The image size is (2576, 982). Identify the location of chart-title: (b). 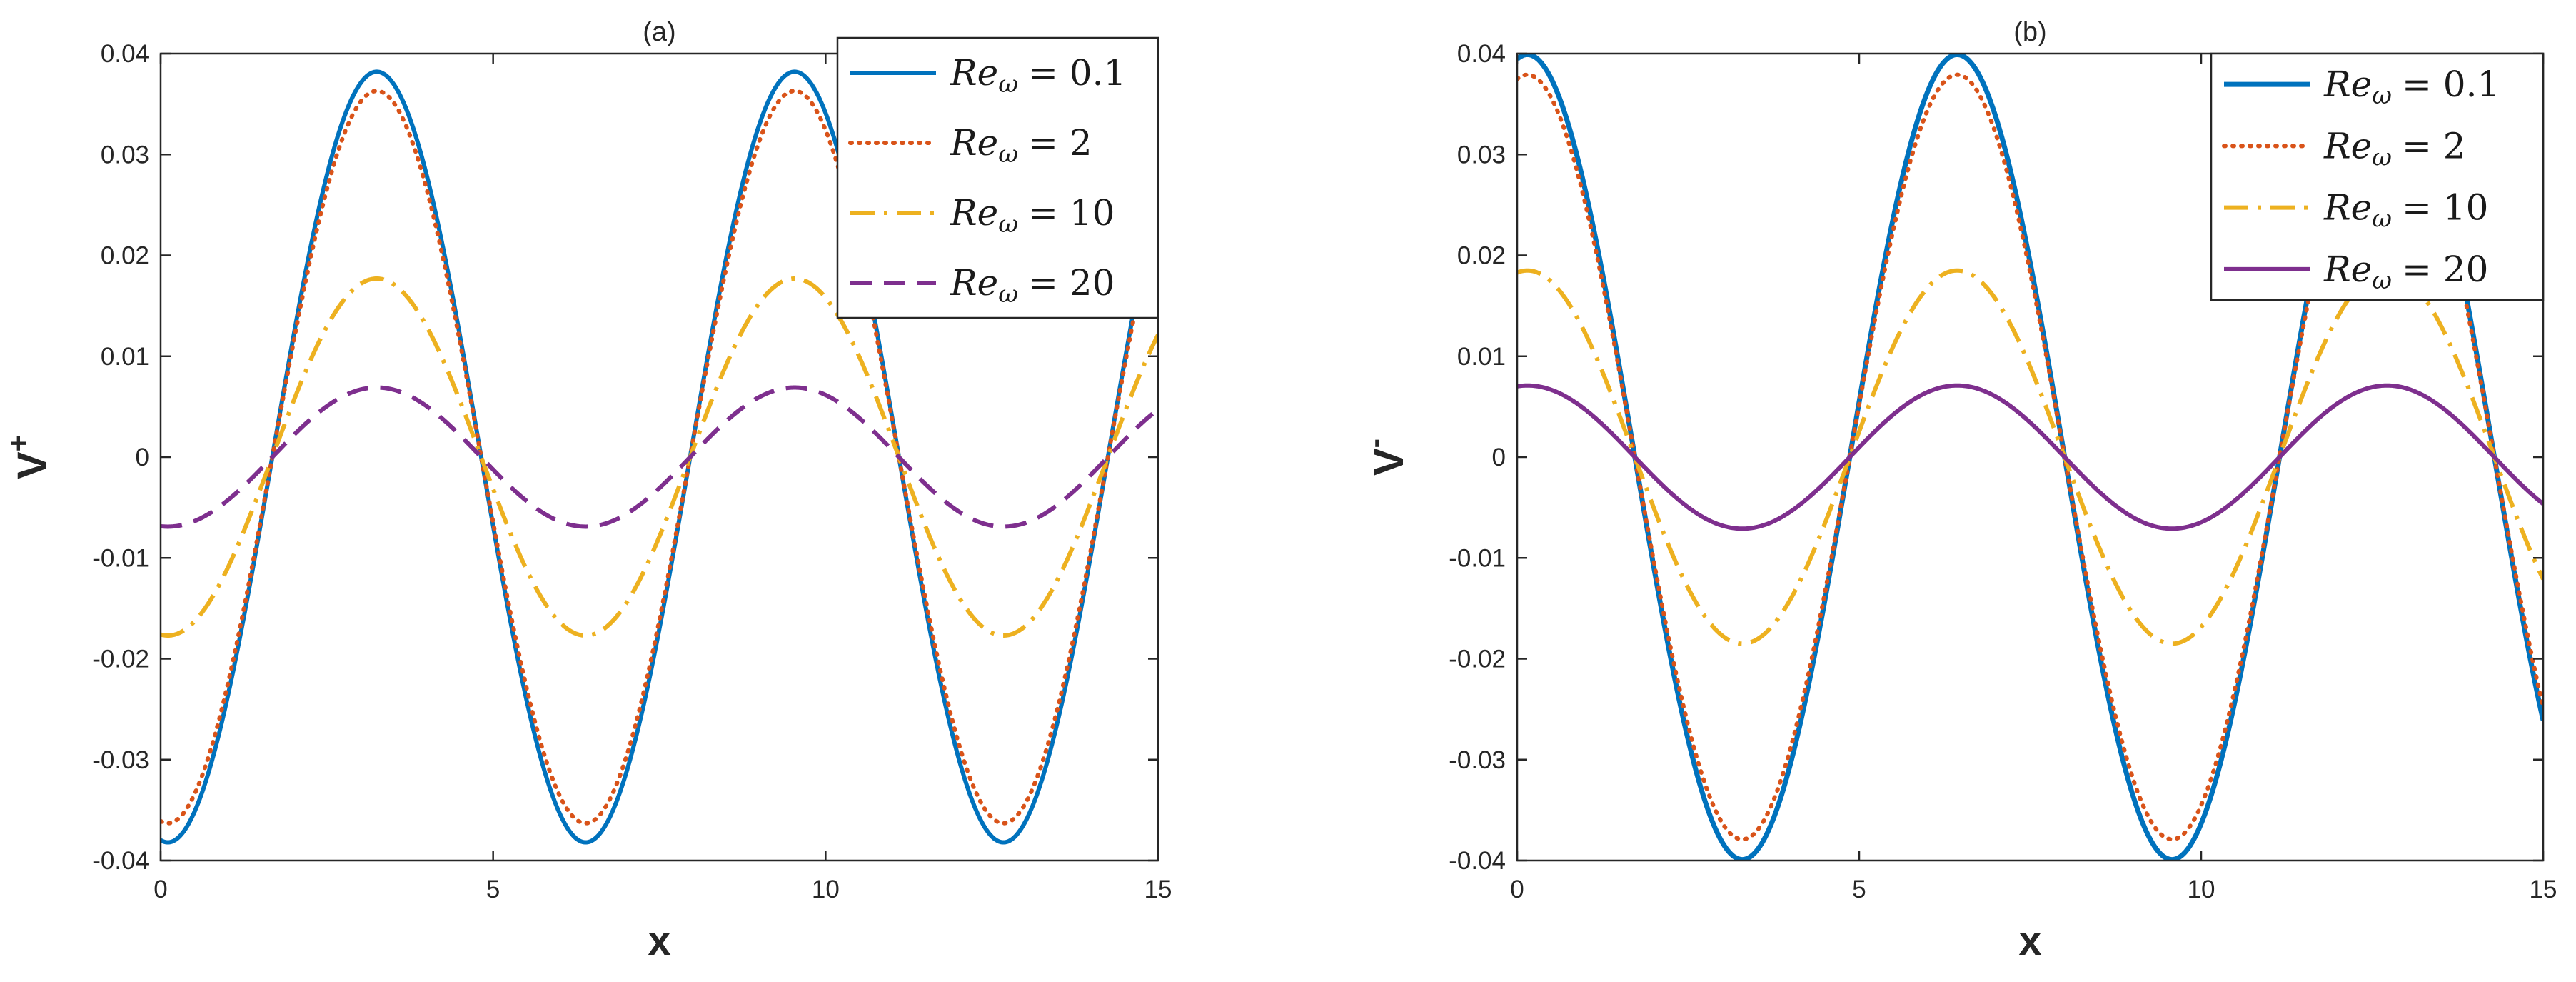
(2030, 32).